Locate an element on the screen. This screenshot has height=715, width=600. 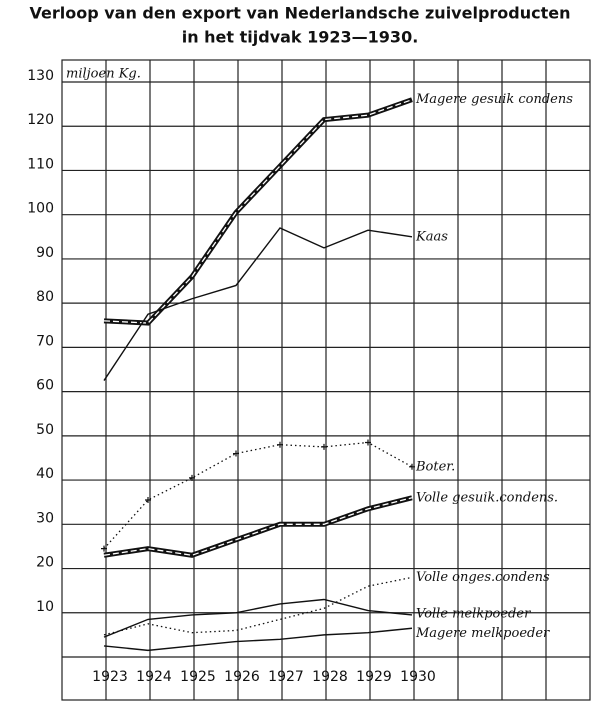
y-tick-label: 70 is located at coordinates (45, 341).